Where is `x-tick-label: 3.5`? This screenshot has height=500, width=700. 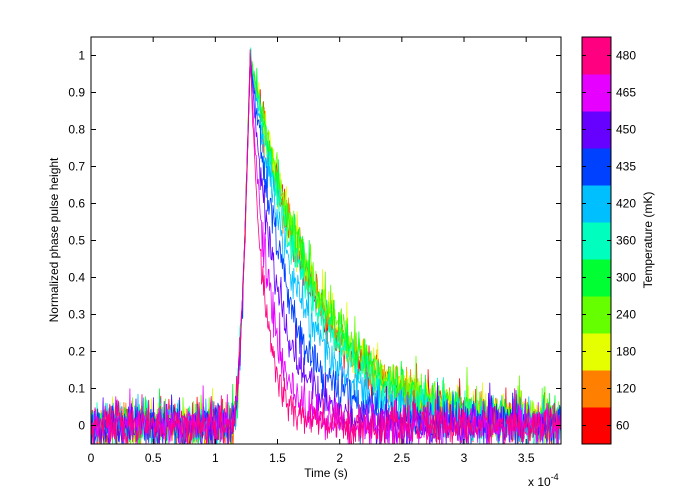
x-tick-label: 3.5 is located at coordinates (526, 458).